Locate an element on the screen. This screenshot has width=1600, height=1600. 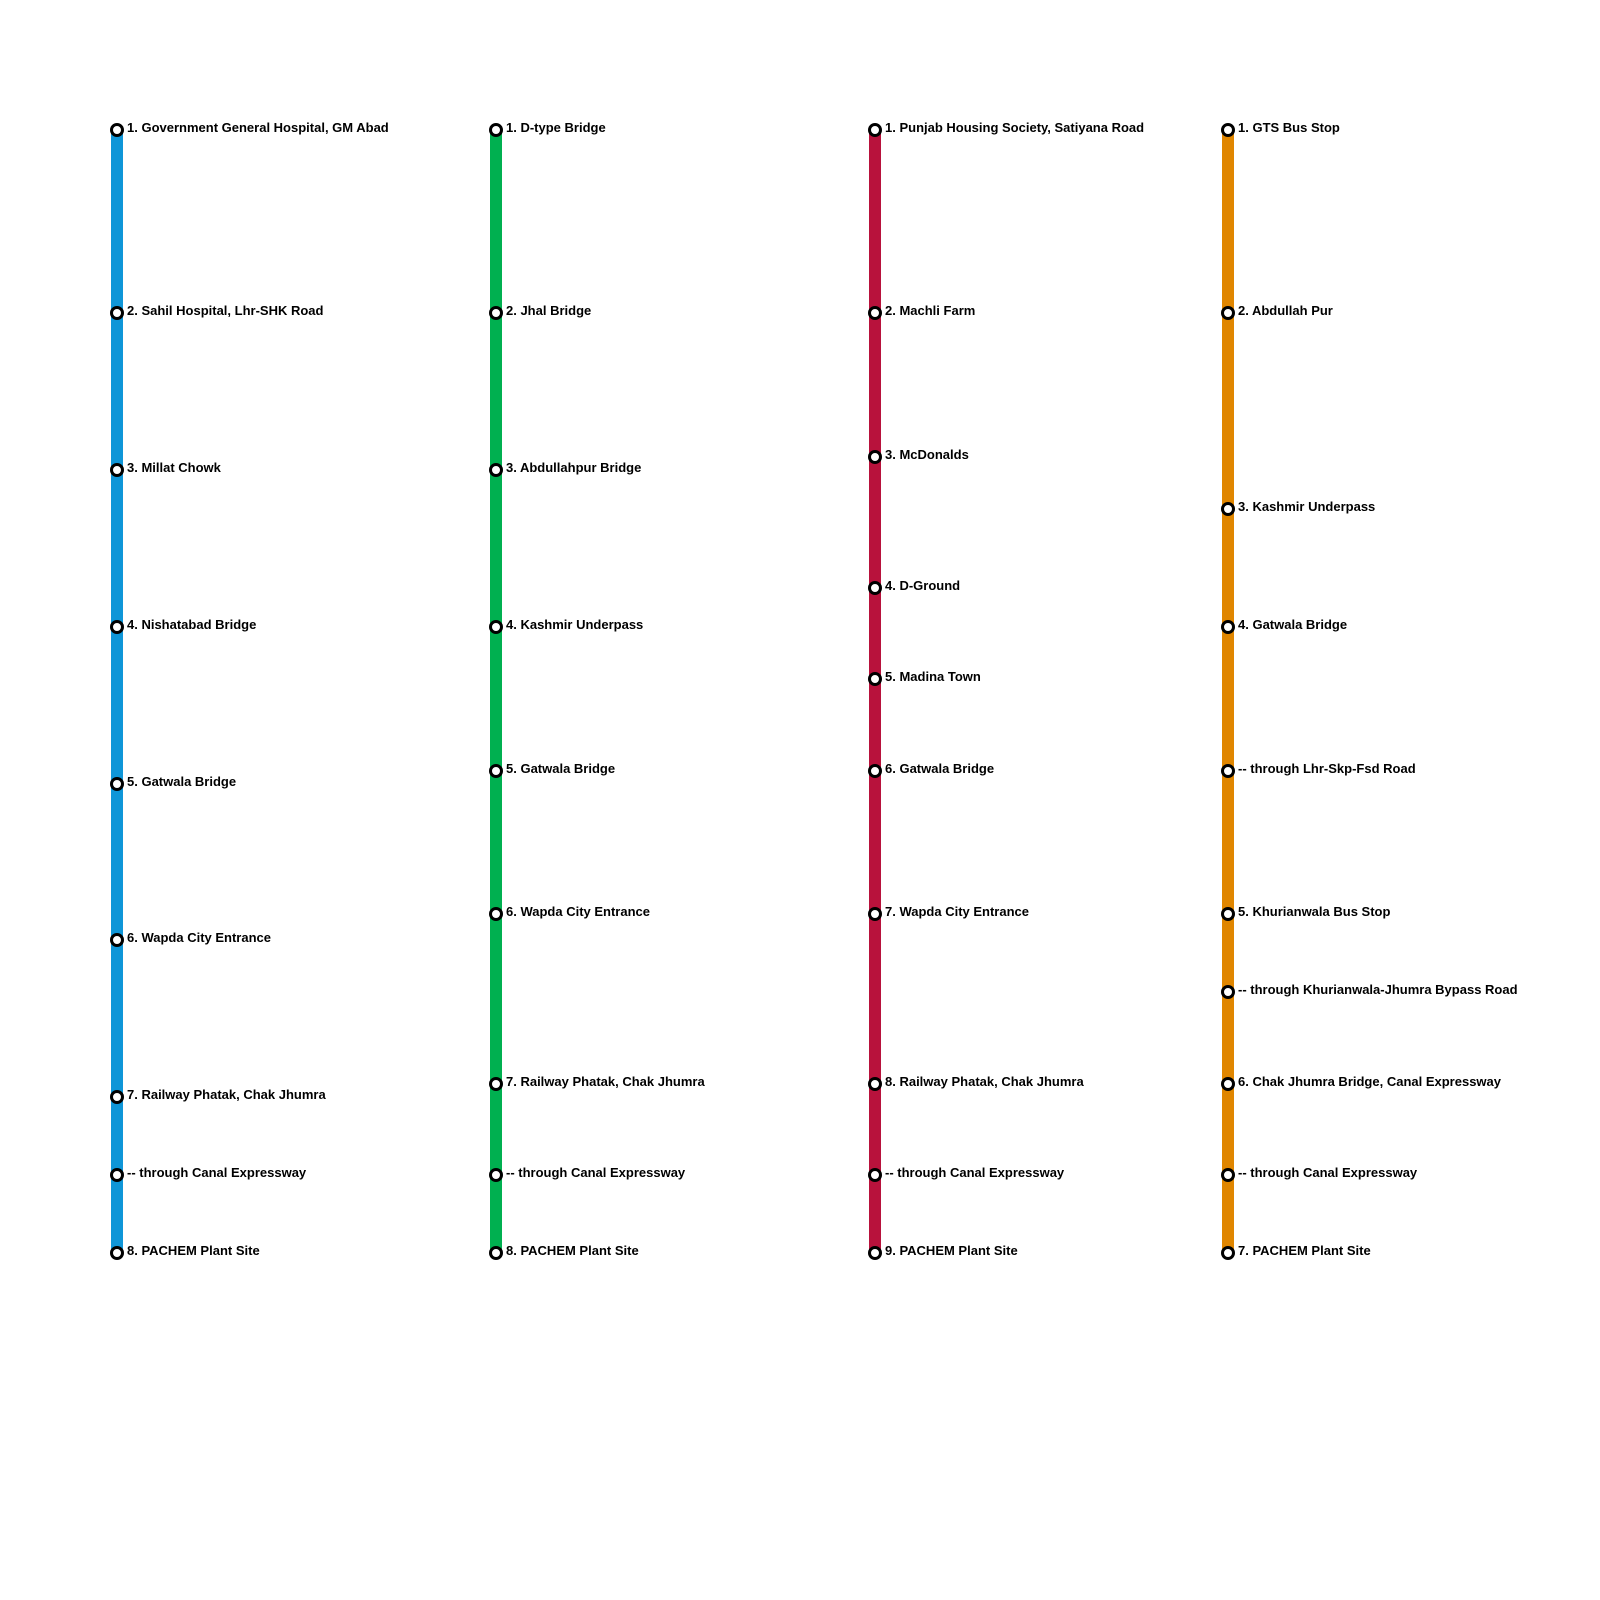
stop-label: 2. Jhal Bridge is located at coordinates (549, 310).